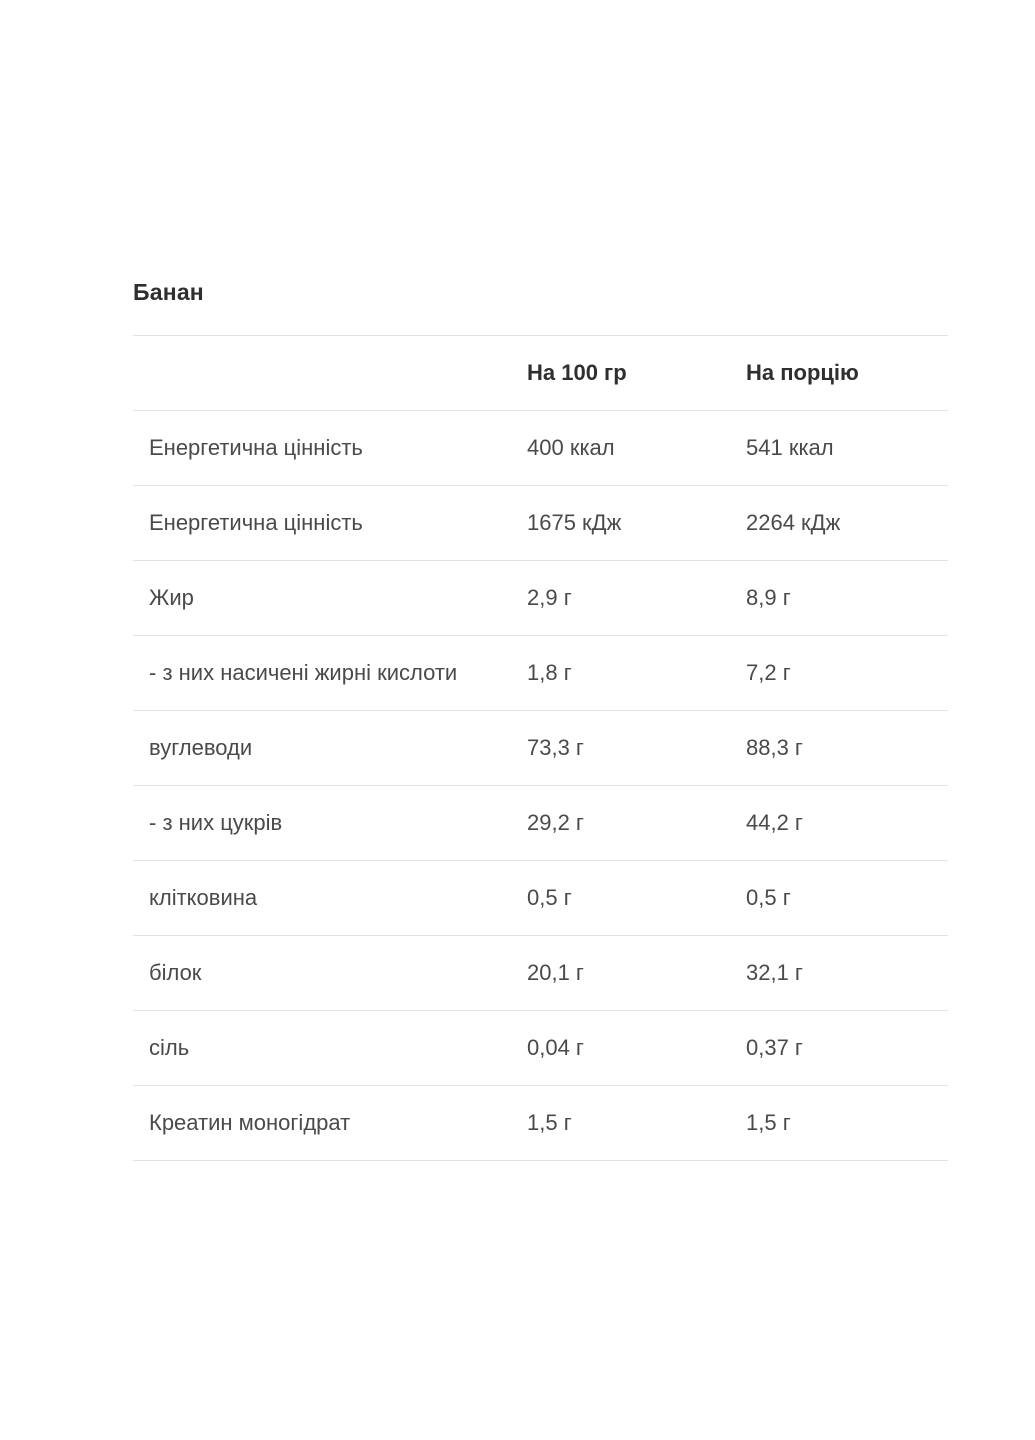  Describe the element at coordinates (636, 523) in the screenshot. I see `value-per-100: 1675 кДж` at that location.